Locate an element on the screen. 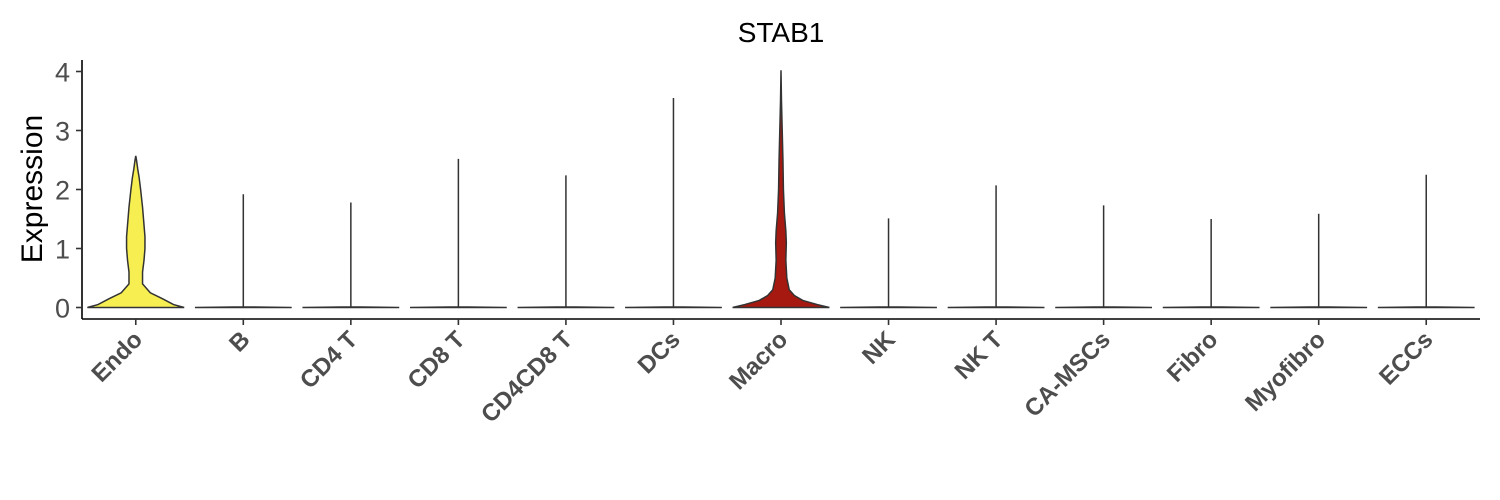  y-tick-label: 2 is located at coordinates (62, 191).